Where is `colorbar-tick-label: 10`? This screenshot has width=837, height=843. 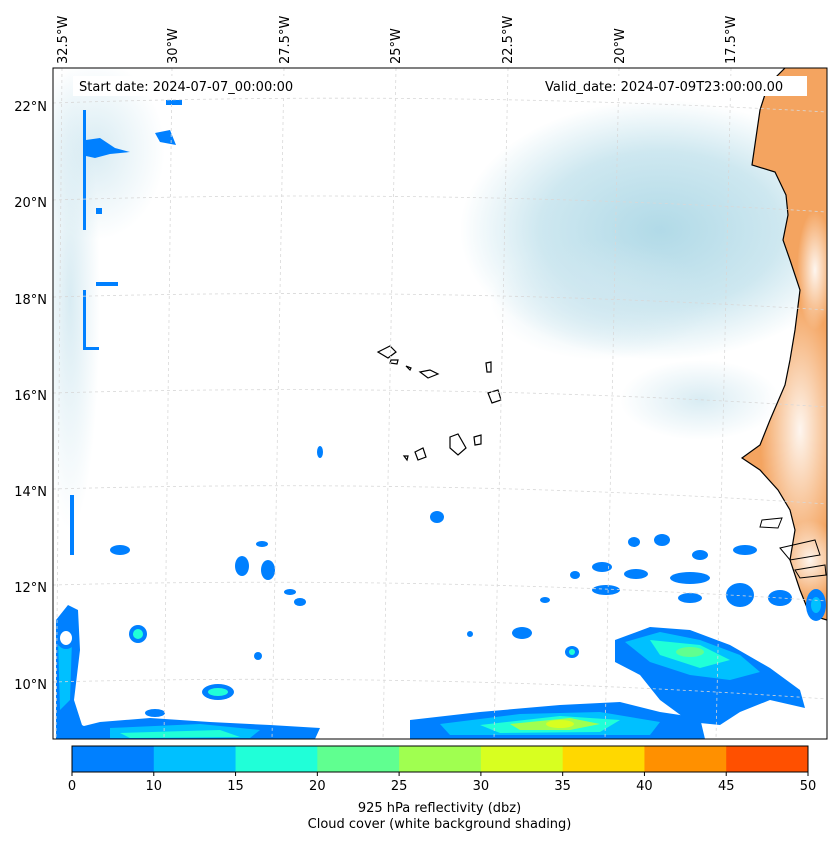
colorbar-tick-label: 10 is located at coordinates (154, 786).